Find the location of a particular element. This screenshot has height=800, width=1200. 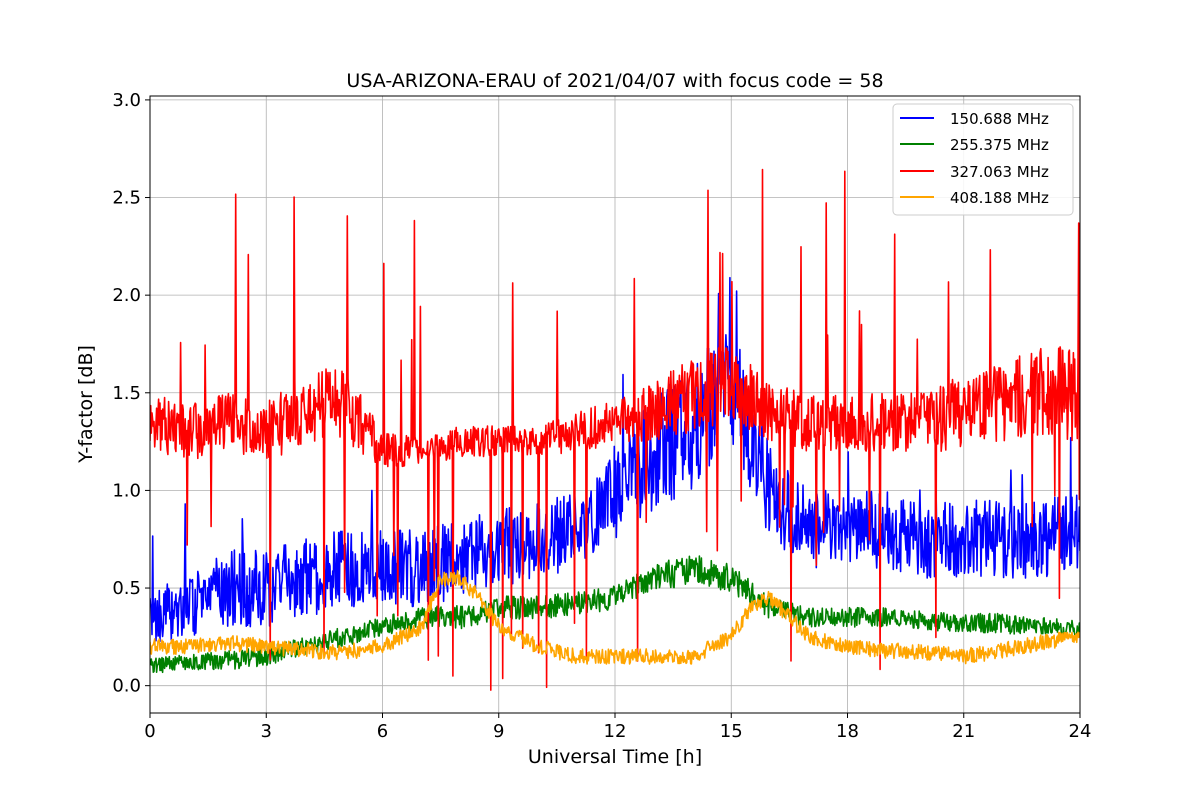

y-tick-label: 1.0 is located at coordinates (126, 490).